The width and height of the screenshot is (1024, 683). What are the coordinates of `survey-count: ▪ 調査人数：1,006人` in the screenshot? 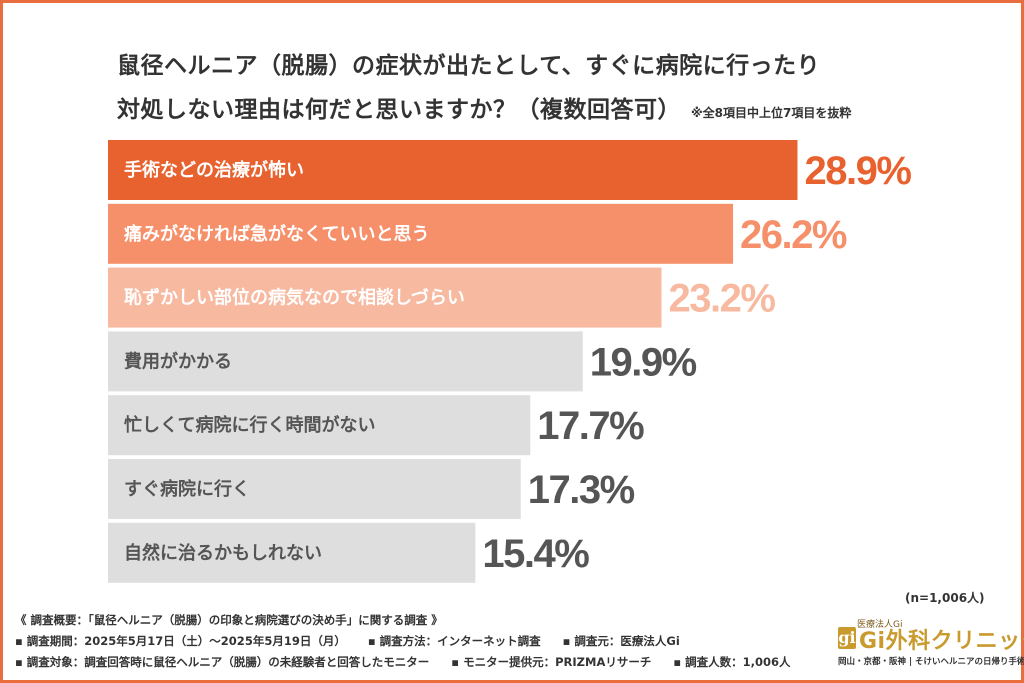 It's located at (732, 662).